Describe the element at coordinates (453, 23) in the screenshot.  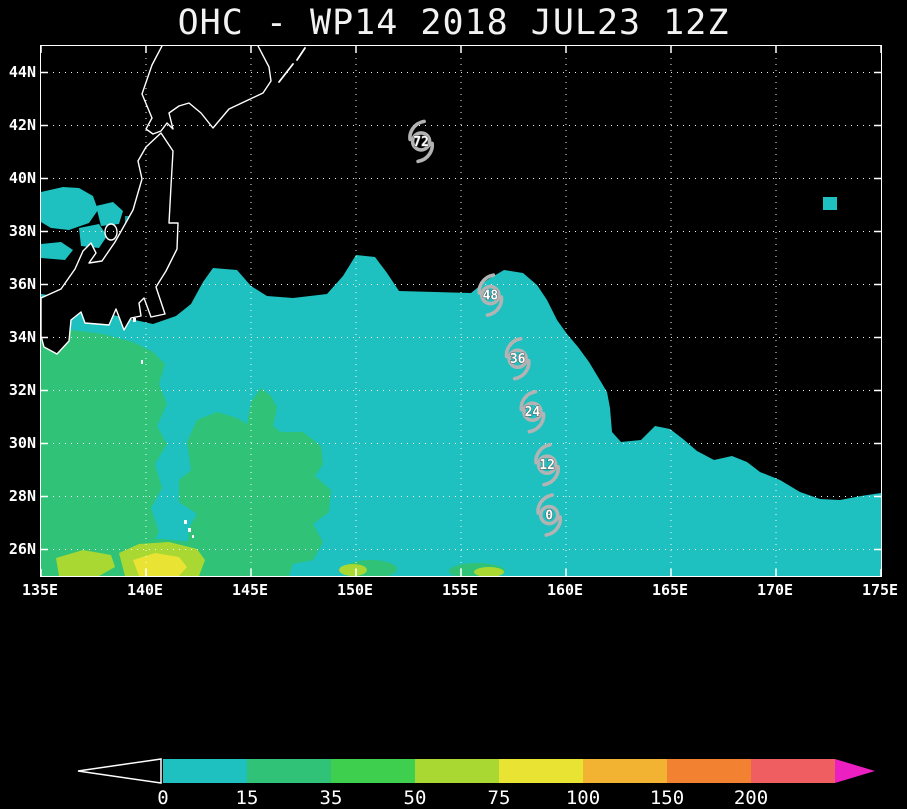
I see `chart-title: OHC - WP14 2018 JUL23 12Z` at that location.